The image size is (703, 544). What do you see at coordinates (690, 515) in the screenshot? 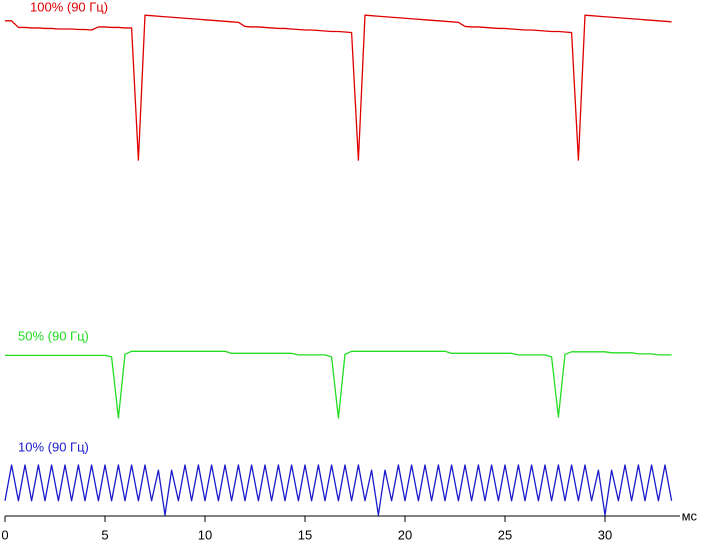
I see `x-unit: мс` at bounding box center [690, 515].